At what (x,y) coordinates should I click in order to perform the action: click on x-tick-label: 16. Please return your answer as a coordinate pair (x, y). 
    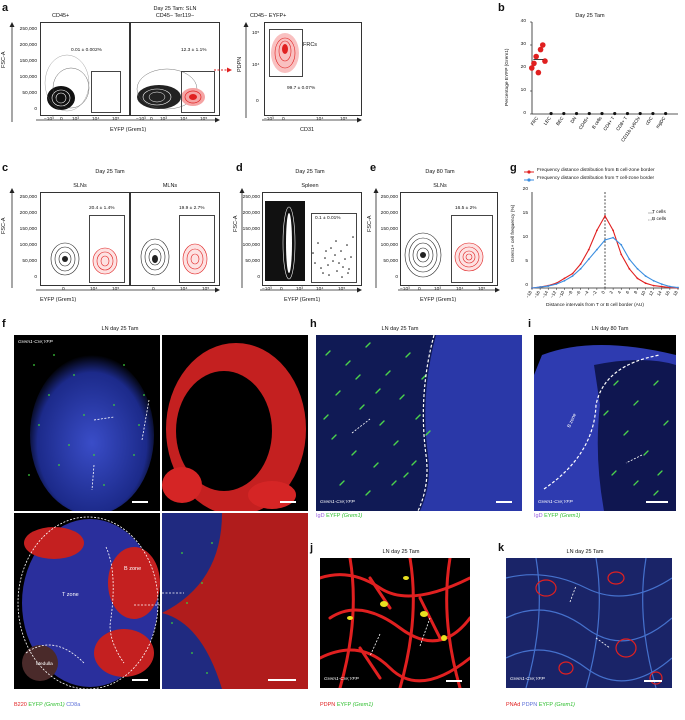
    Looking at the image, I should click on (667, 293).